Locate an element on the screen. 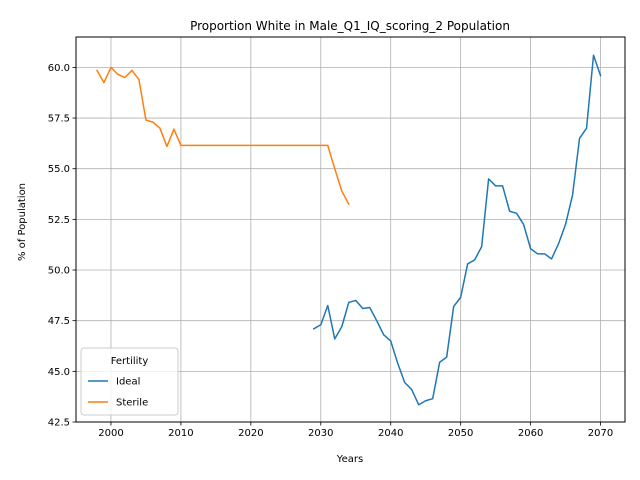  legend: Fertility Ideal Sterile is located at coordinates (129, 381).